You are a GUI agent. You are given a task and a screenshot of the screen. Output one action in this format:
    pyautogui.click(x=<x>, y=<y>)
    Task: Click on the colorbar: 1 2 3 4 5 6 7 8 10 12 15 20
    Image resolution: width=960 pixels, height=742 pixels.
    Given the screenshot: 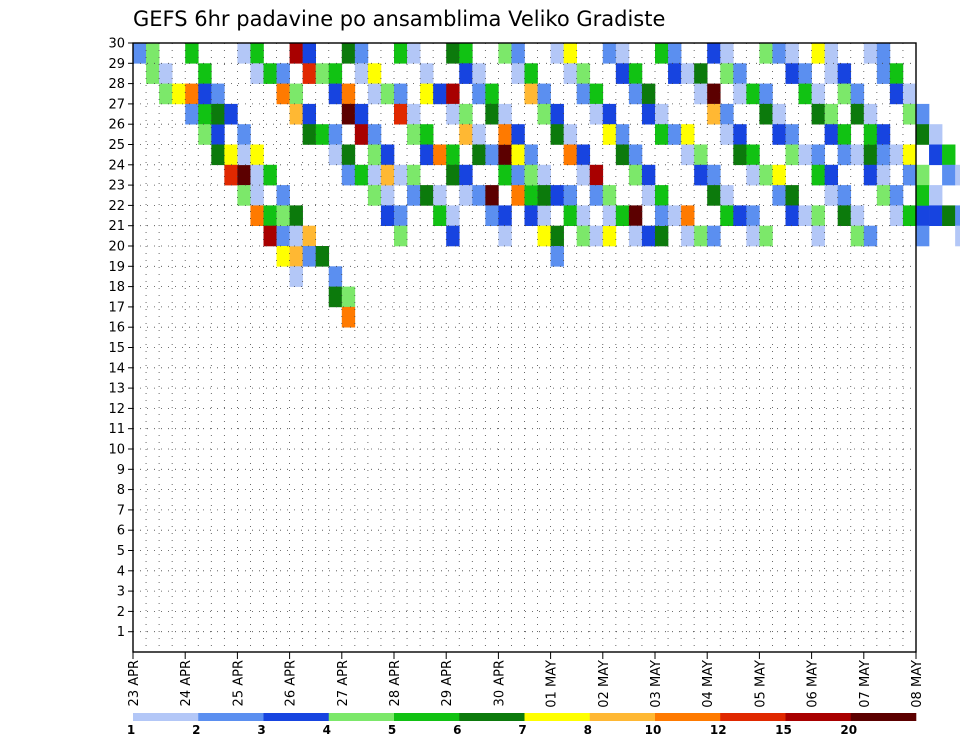 What is the action you would take?
    pyautogui.click(x=522, y=725)
    